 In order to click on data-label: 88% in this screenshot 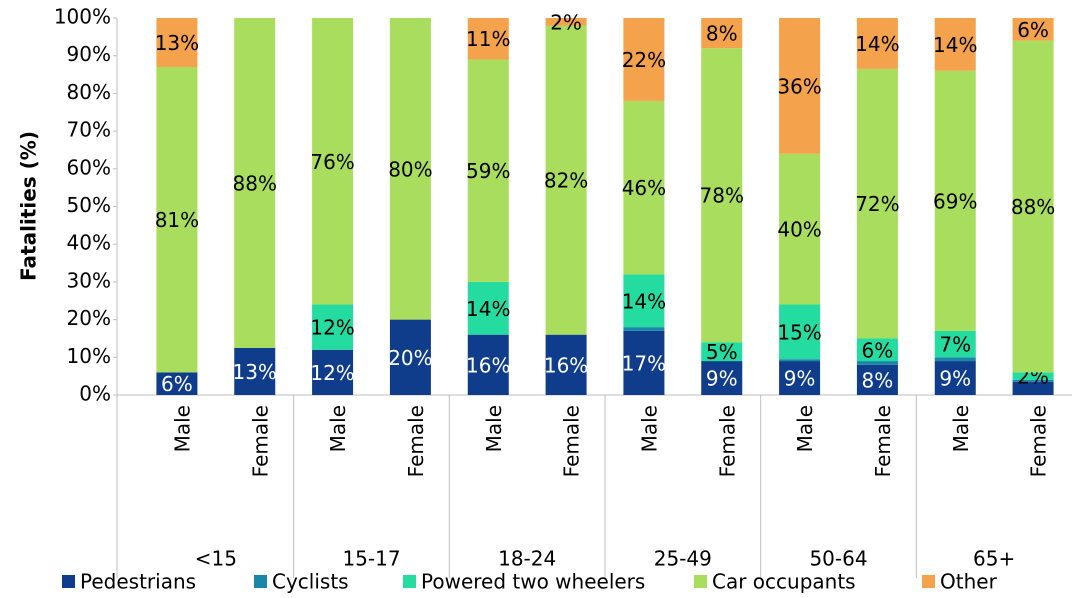, I will do `click(1033, 207)`.